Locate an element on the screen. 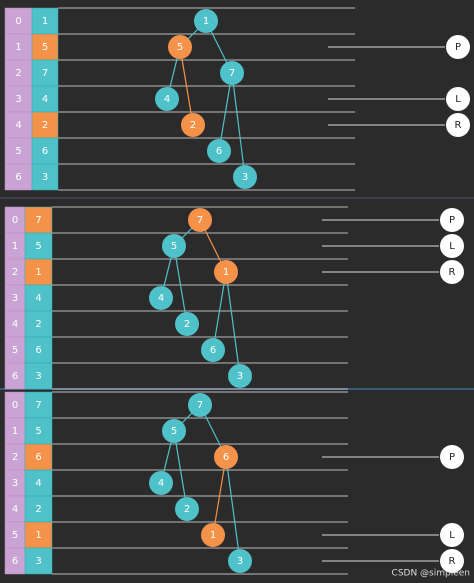  pointer-label: L is located at coordinates (452, 535).